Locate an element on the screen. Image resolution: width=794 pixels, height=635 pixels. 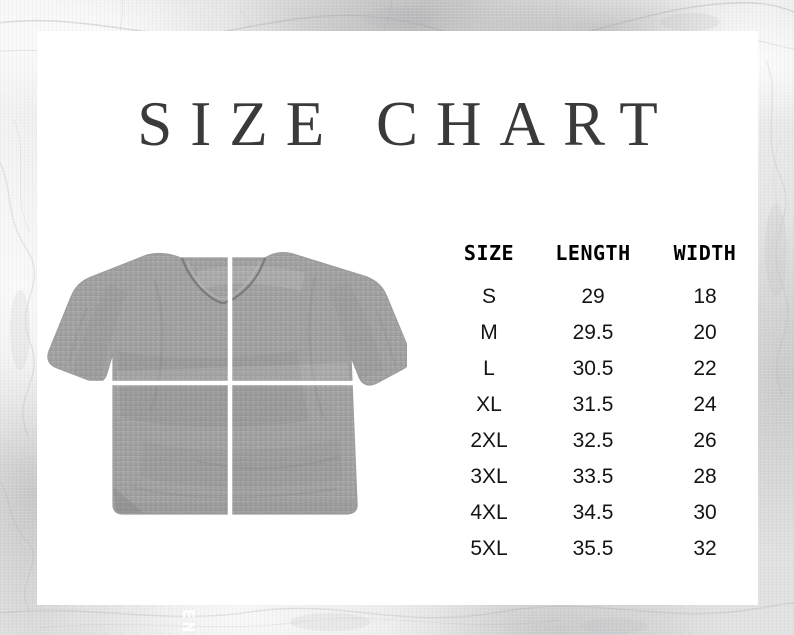
tshirt-collar is located at coordinates (223, 281).